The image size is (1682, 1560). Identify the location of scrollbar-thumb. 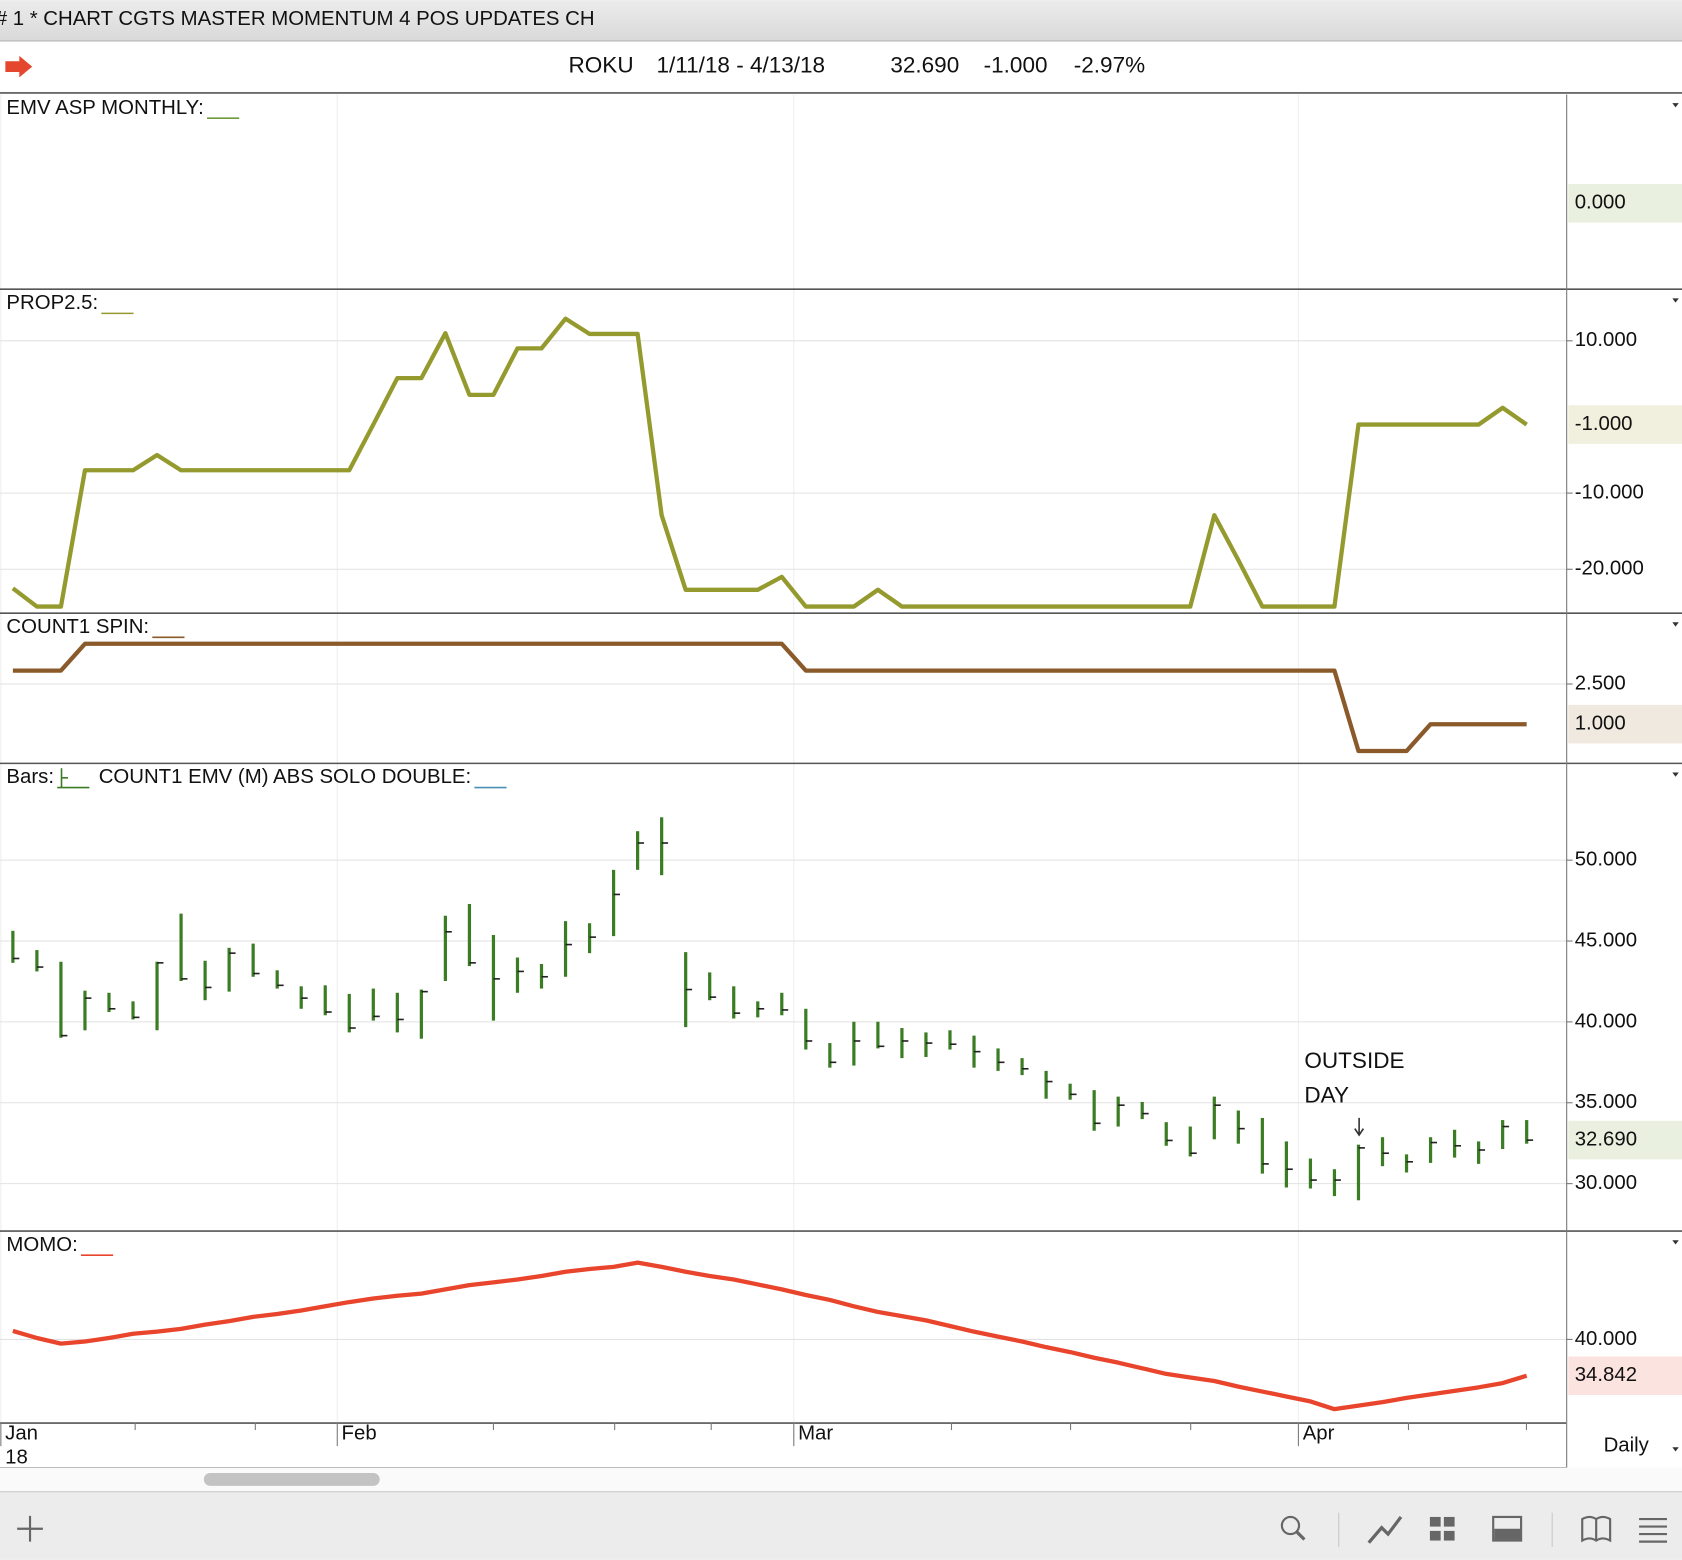
(291, 1479).